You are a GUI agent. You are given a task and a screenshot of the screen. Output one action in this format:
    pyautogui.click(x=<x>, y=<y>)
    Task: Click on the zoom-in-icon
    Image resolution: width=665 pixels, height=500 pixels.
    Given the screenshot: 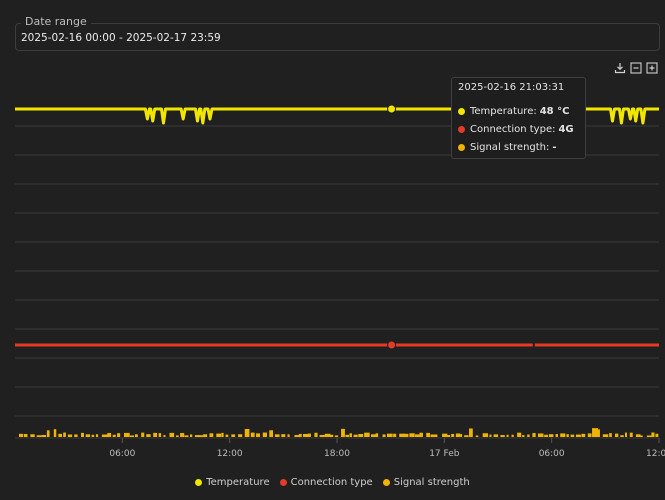 What is the action you would take?
    pyautogui.click(x=652, y=68)
    